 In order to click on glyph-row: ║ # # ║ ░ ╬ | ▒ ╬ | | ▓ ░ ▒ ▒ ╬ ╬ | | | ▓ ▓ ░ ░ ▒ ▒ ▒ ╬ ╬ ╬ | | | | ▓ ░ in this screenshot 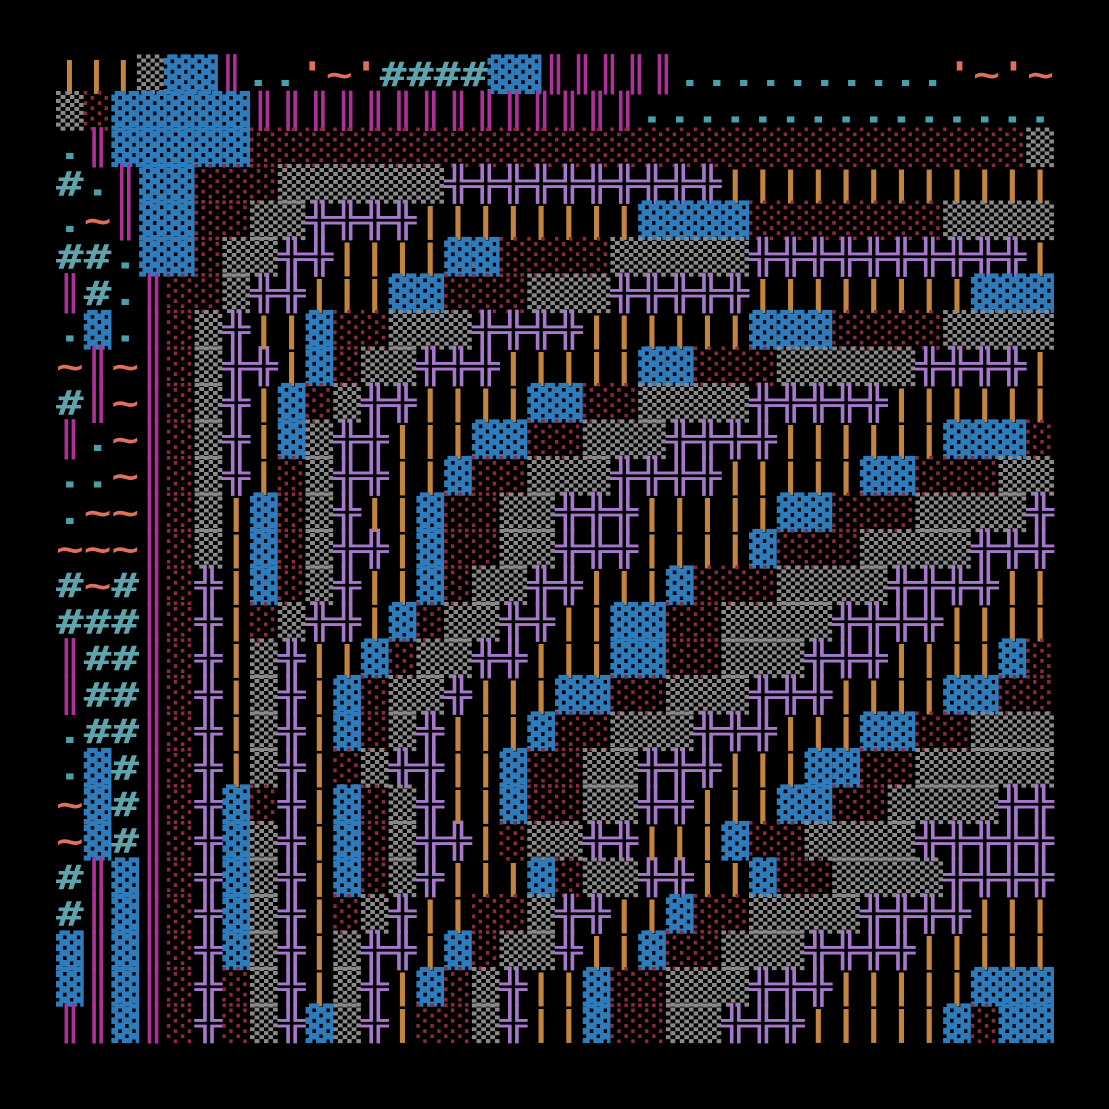, I will do `click(555, 658)`.